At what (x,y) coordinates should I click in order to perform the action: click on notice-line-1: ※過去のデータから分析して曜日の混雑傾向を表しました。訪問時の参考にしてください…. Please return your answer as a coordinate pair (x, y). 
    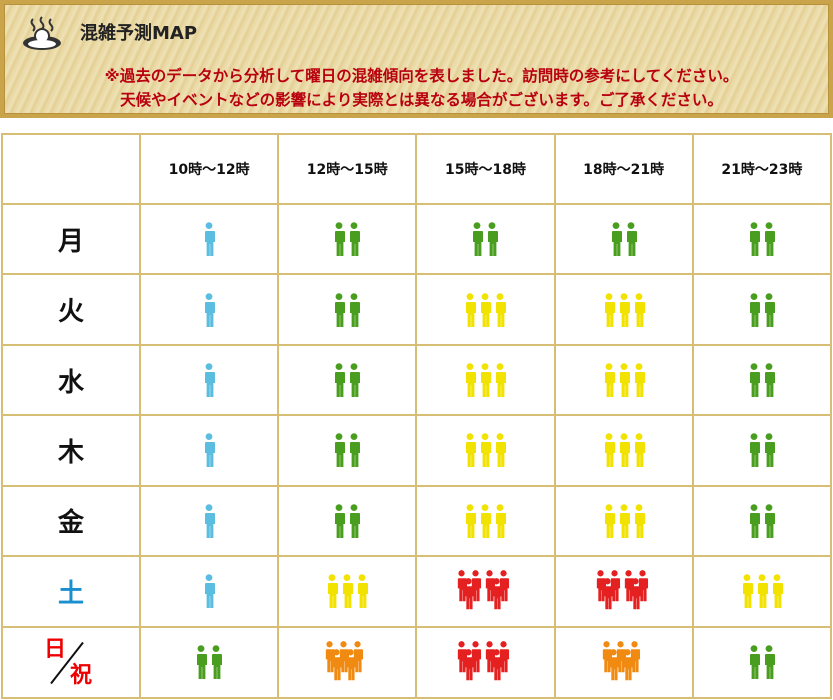
    Looking at the image, I should click on (421, 76).